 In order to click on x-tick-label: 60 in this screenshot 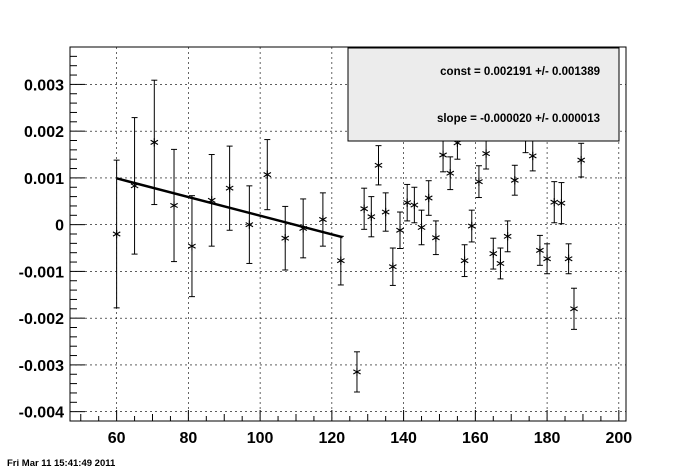, I will do `click(117, 438)`.